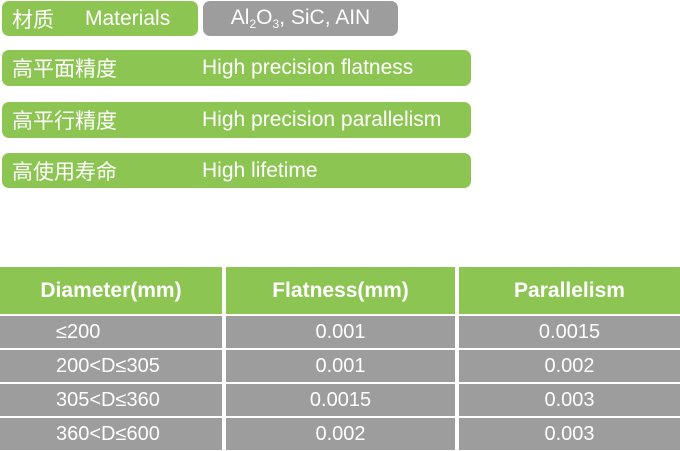 This screenshot has width=680, height=451. I want to click on feature-cn: 高平面精度, so click(64, 69).